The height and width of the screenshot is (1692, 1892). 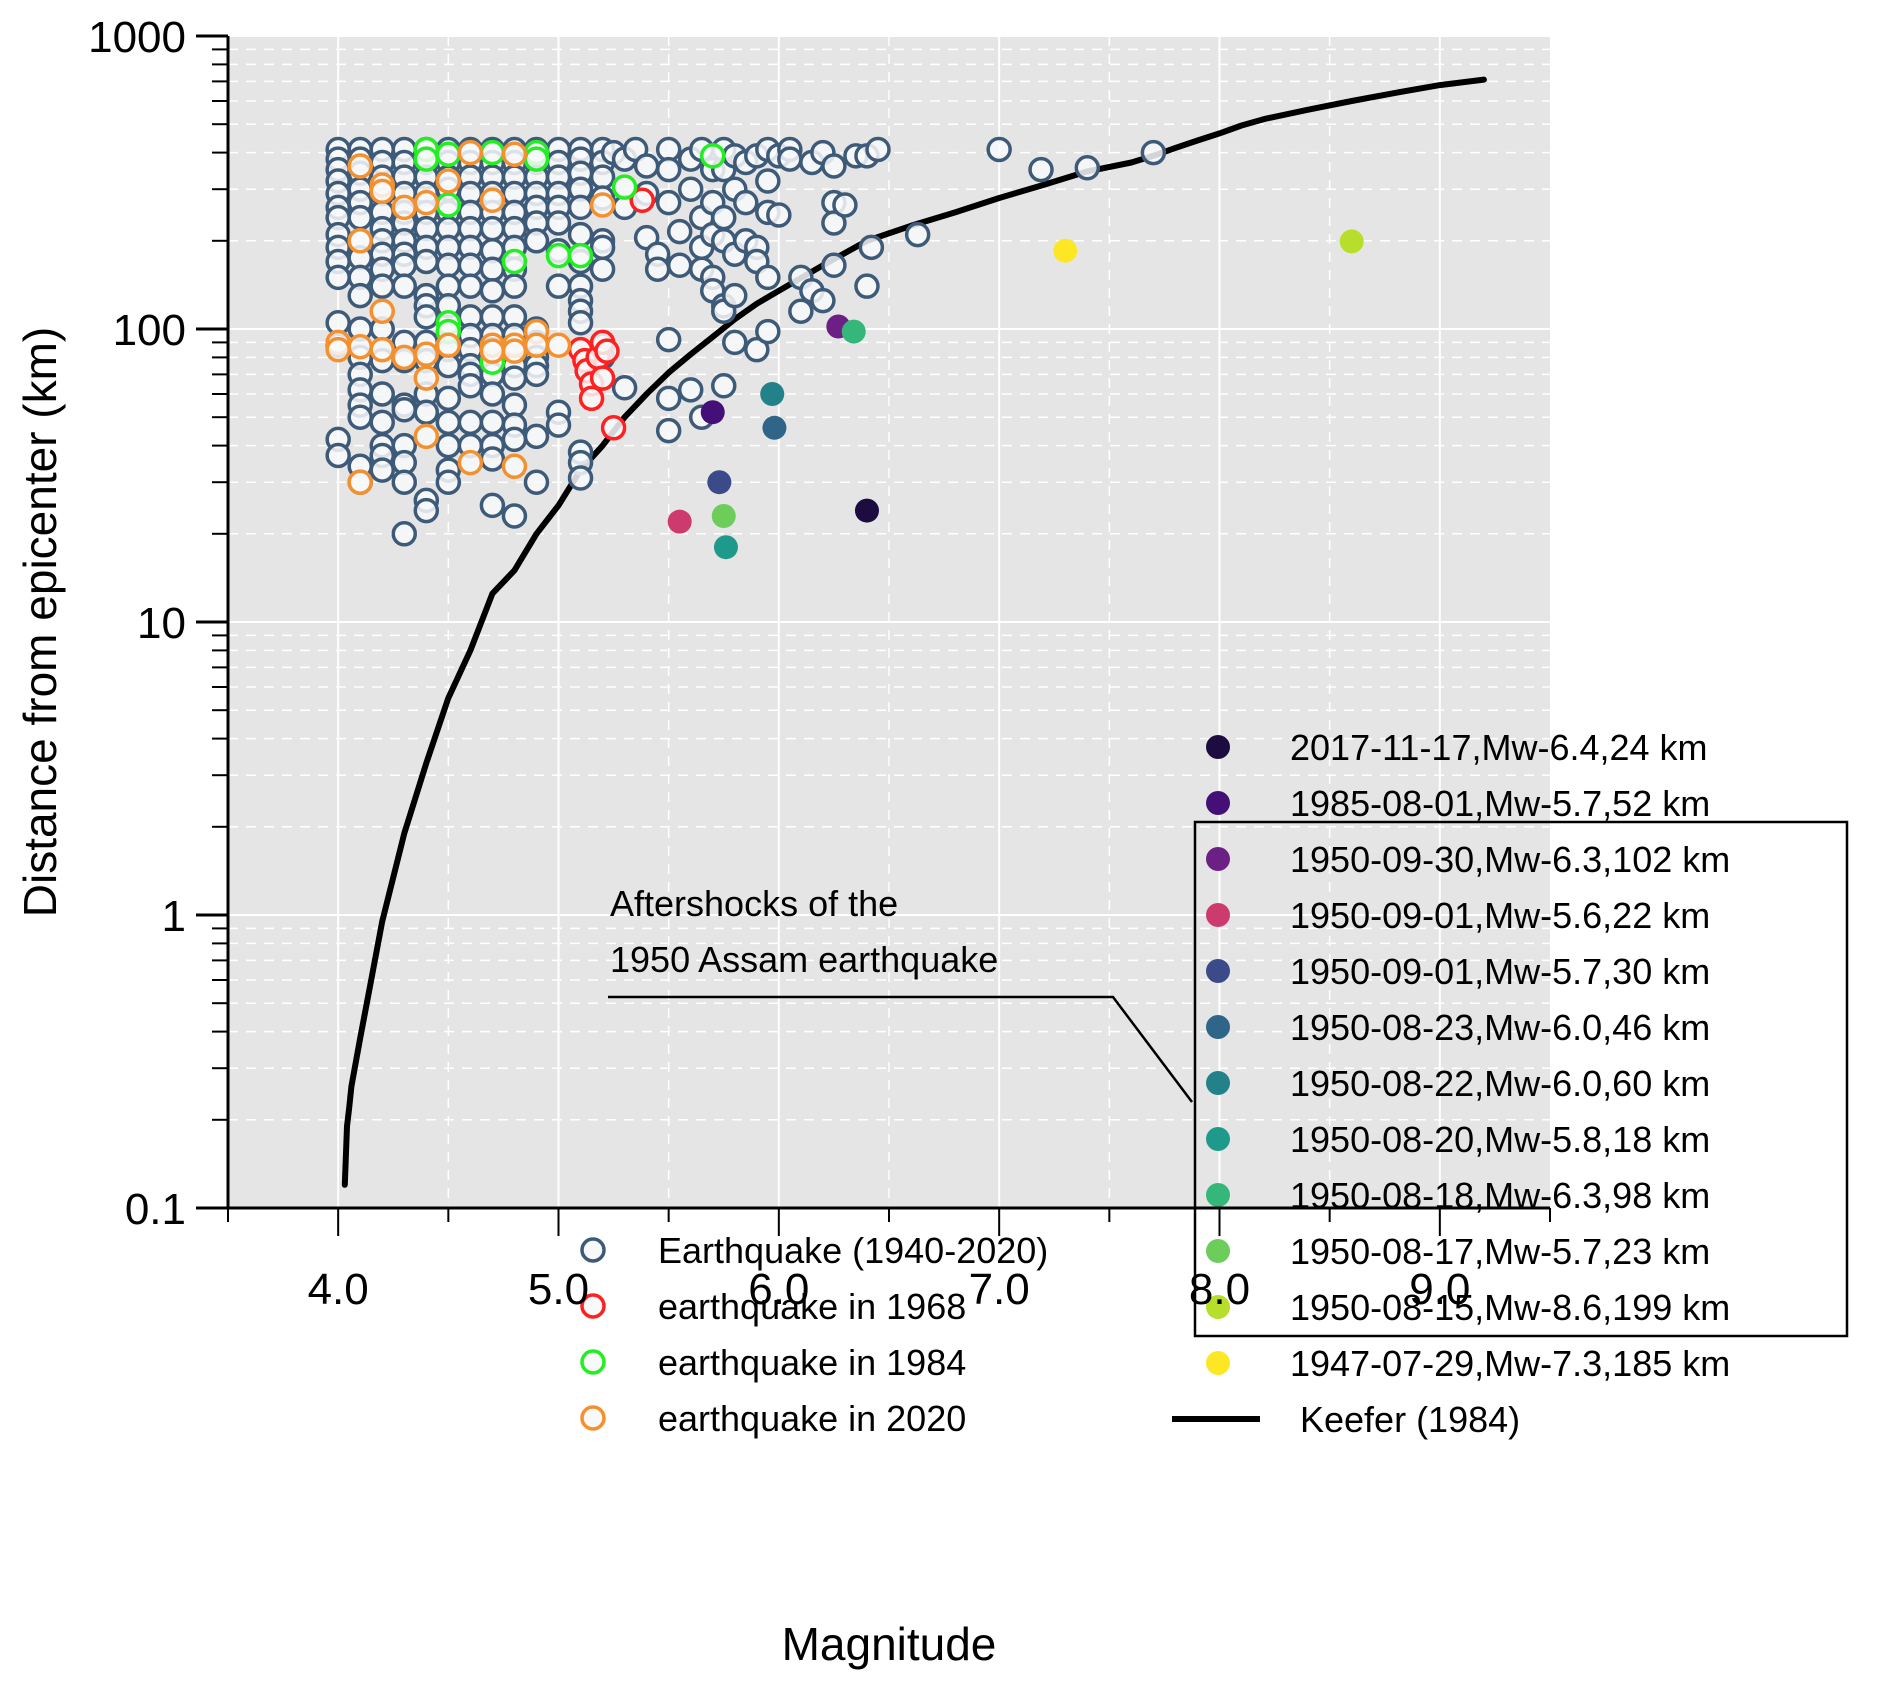 What do you see at coordinates (1500, 1251) in the screenshot?
I see `legend-right-label: 1950-08-17,Mw-5.7,23 km` at bounding box center [1500, 1251].